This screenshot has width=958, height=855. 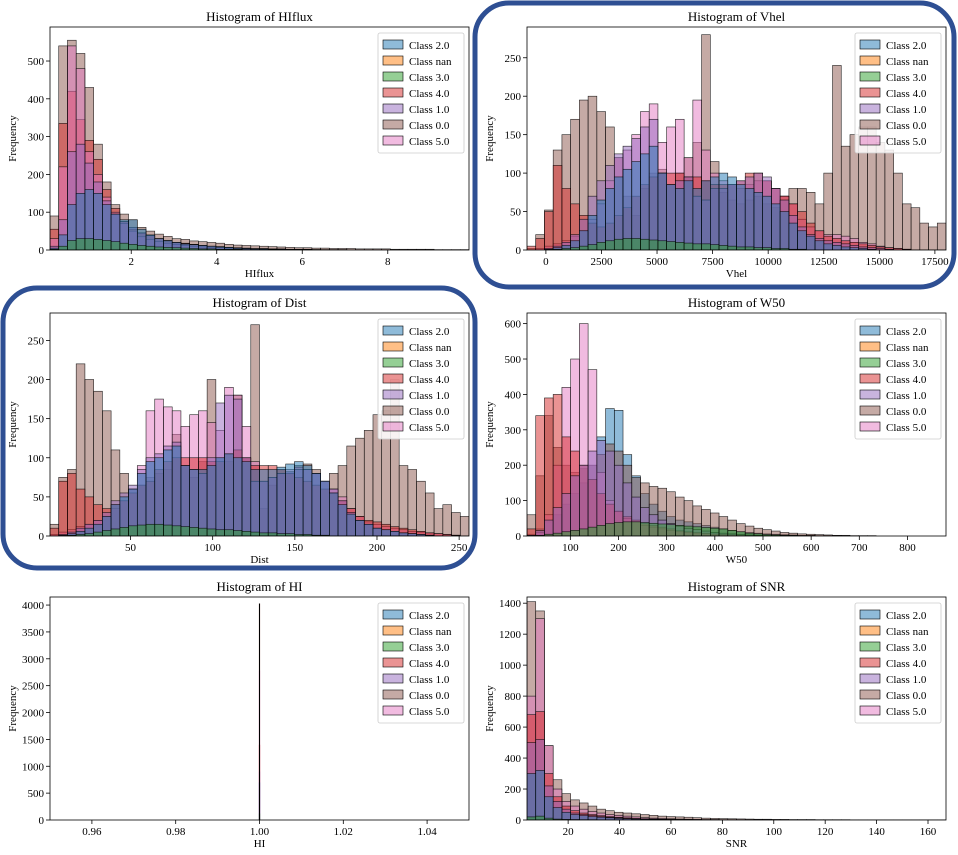 What do you see at coordinates (876, 832) in the screenshot?
I see `x-tick-label: 140` at bounding box center [876, 832].